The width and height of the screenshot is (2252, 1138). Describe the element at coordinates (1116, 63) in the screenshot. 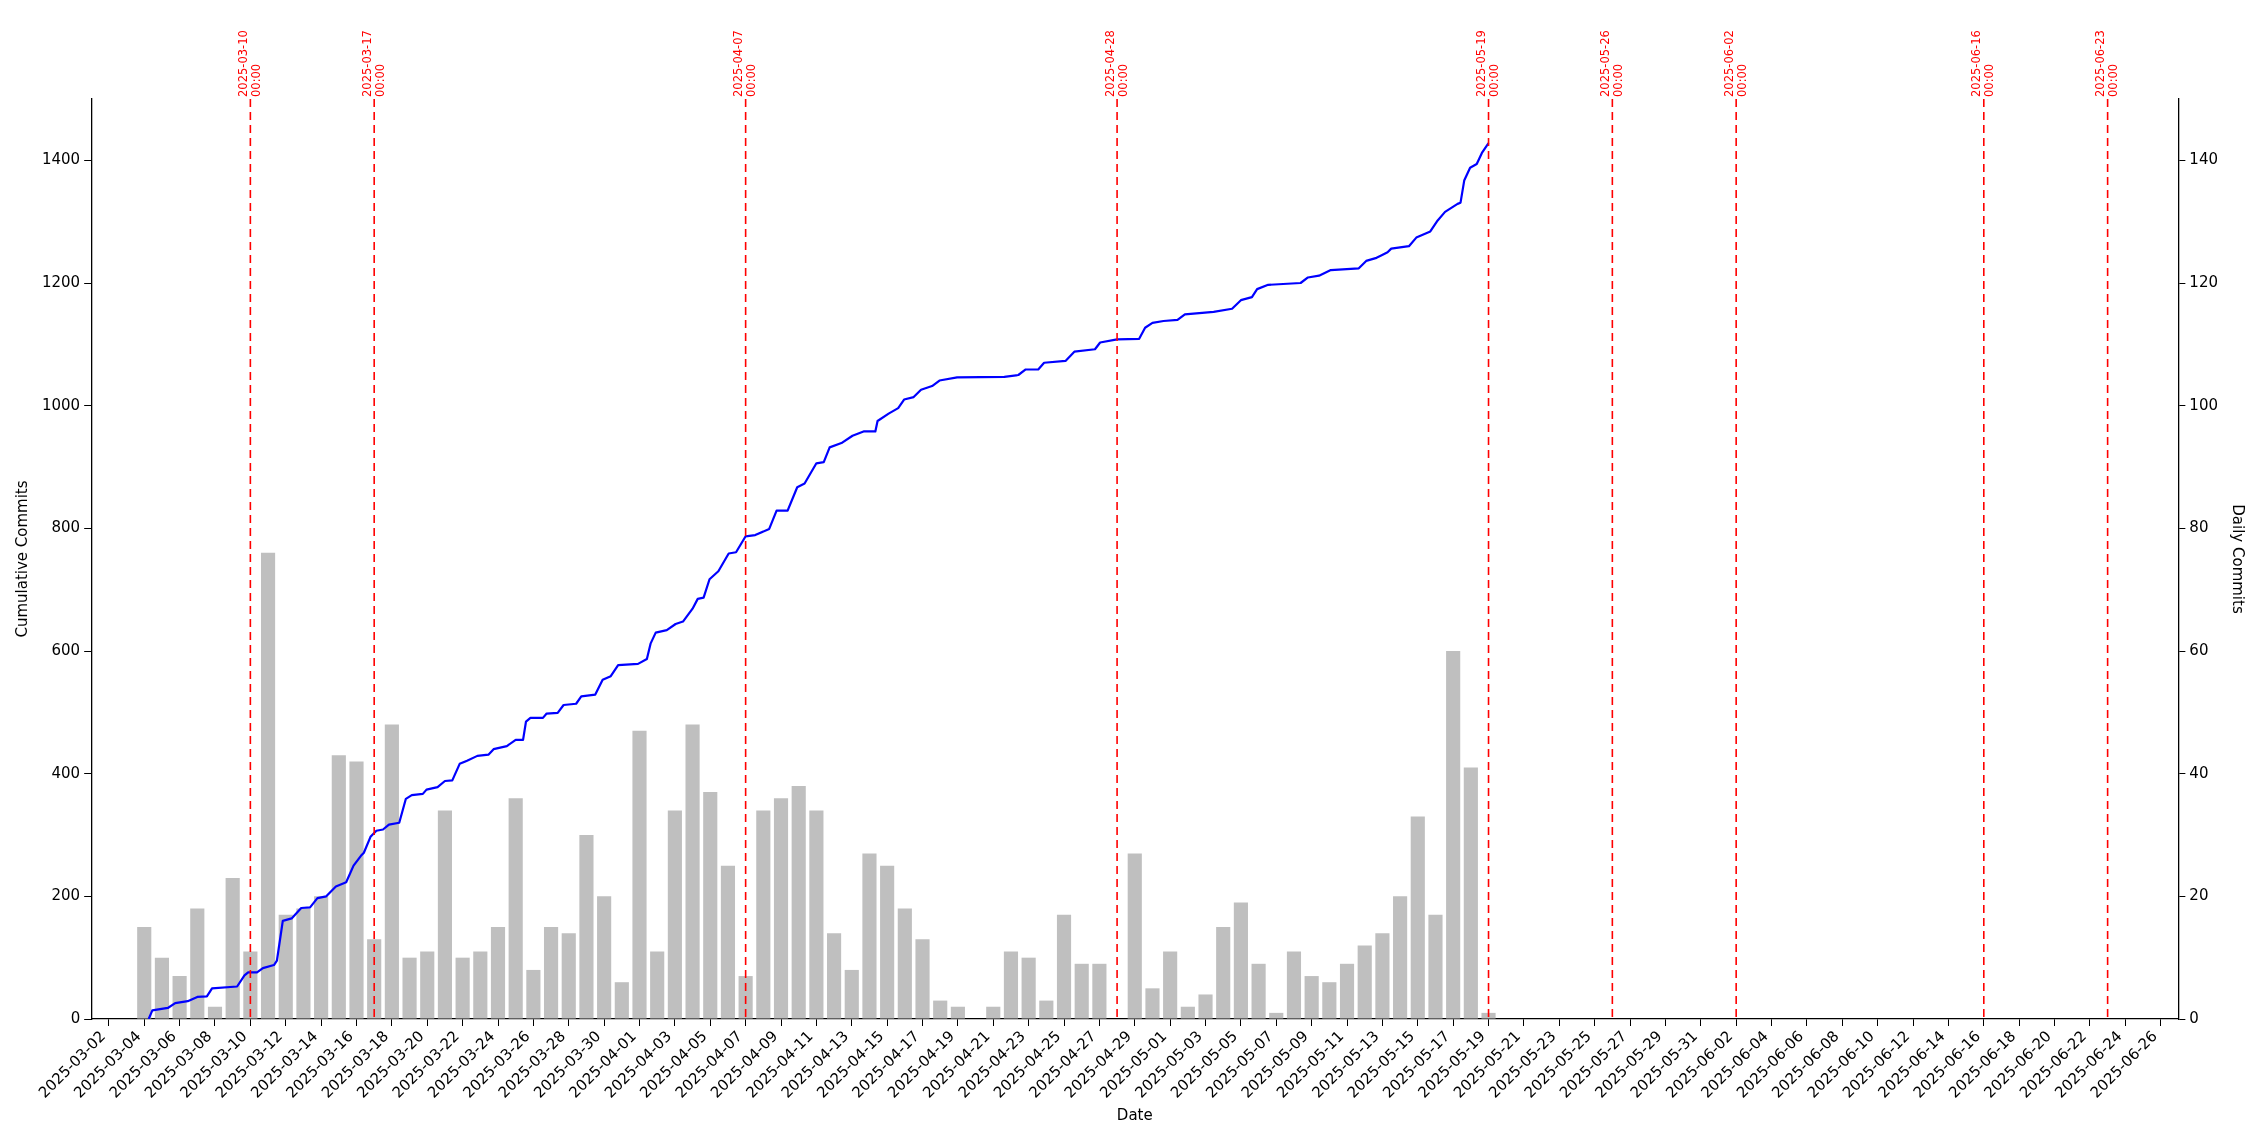

I see `ref-line-label: 2025-04-28 00:00` at that location.